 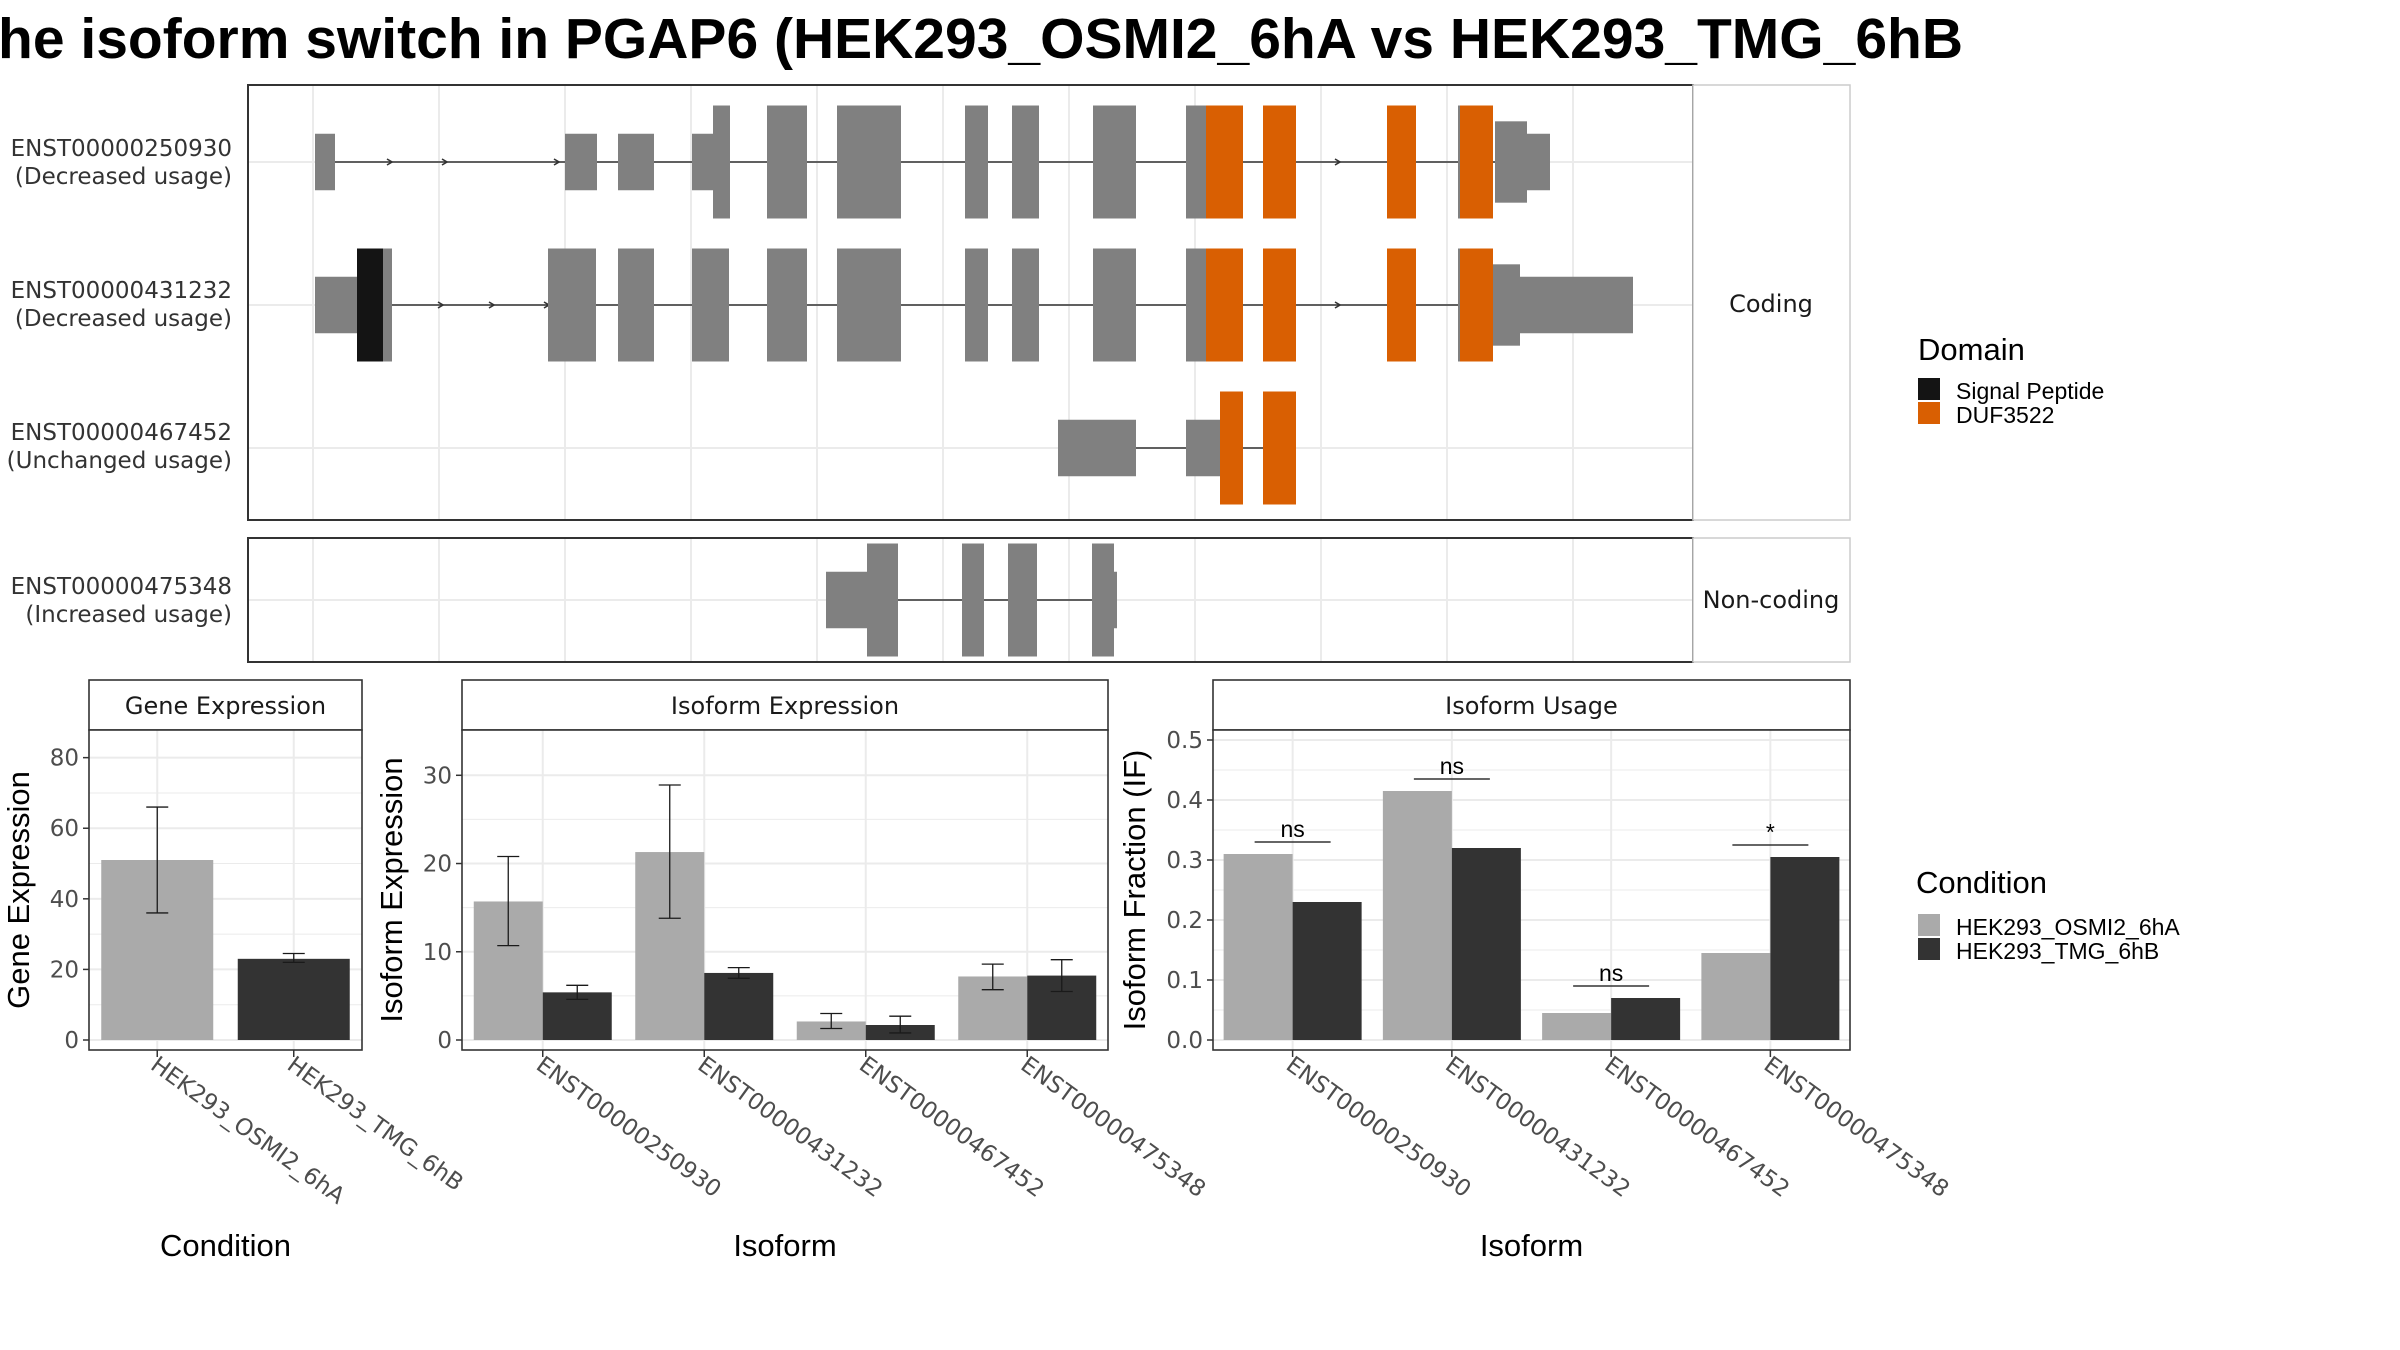 I want to click on y-tick-label: 0.5, so click(x=1184, y=741).